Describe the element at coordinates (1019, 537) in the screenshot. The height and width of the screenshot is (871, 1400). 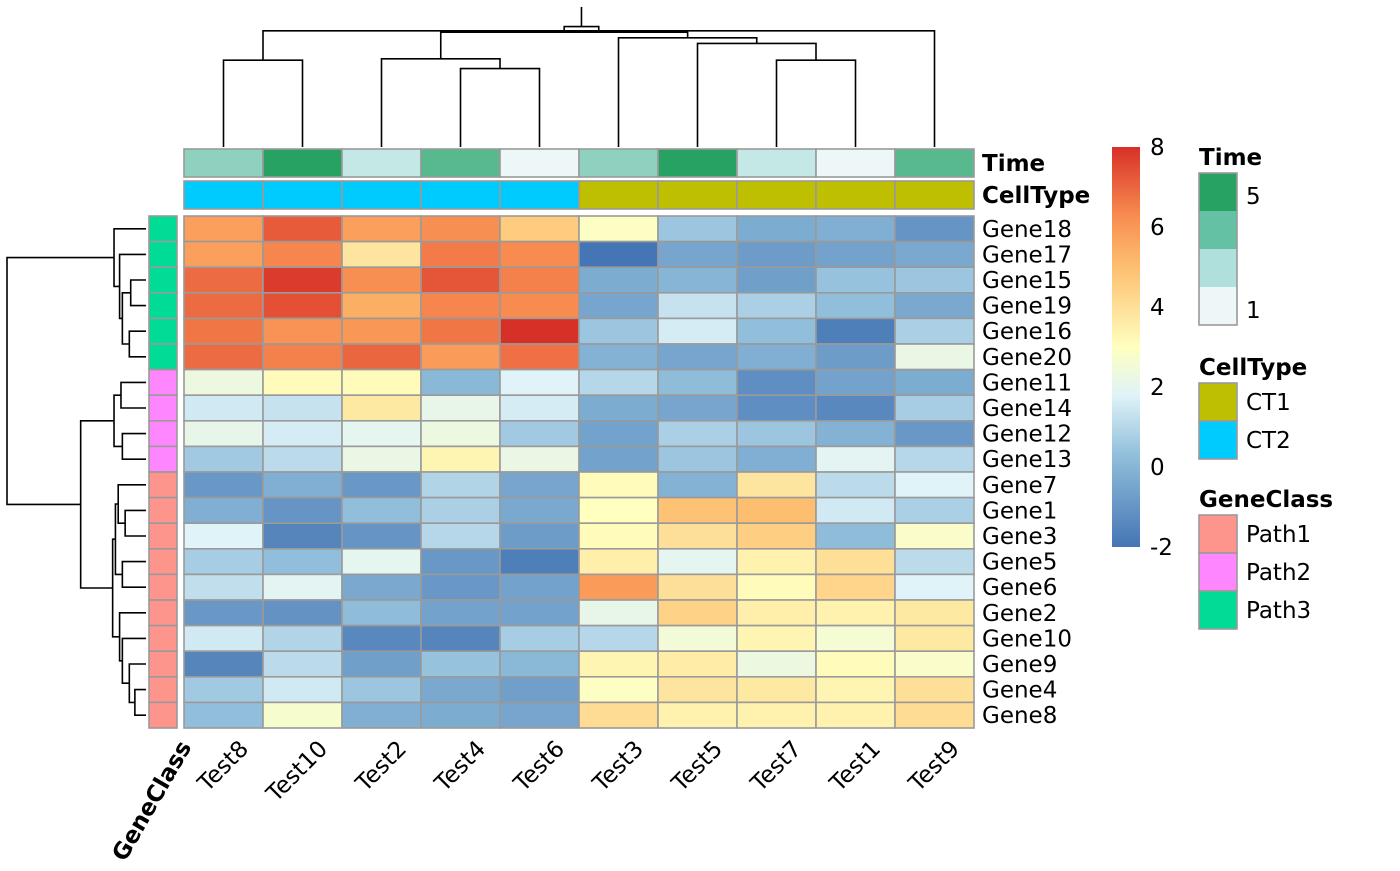
I see `row-label: Gene3` at that location.